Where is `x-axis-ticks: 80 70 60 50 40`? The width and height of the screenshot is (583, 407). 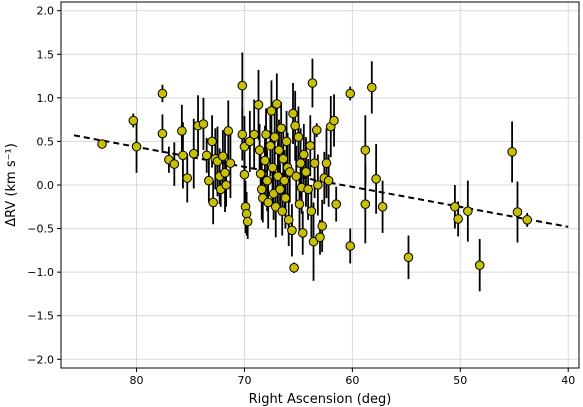 x-axis-ticks: 80 70 60 50 40 is located at coordinates (352, 377).